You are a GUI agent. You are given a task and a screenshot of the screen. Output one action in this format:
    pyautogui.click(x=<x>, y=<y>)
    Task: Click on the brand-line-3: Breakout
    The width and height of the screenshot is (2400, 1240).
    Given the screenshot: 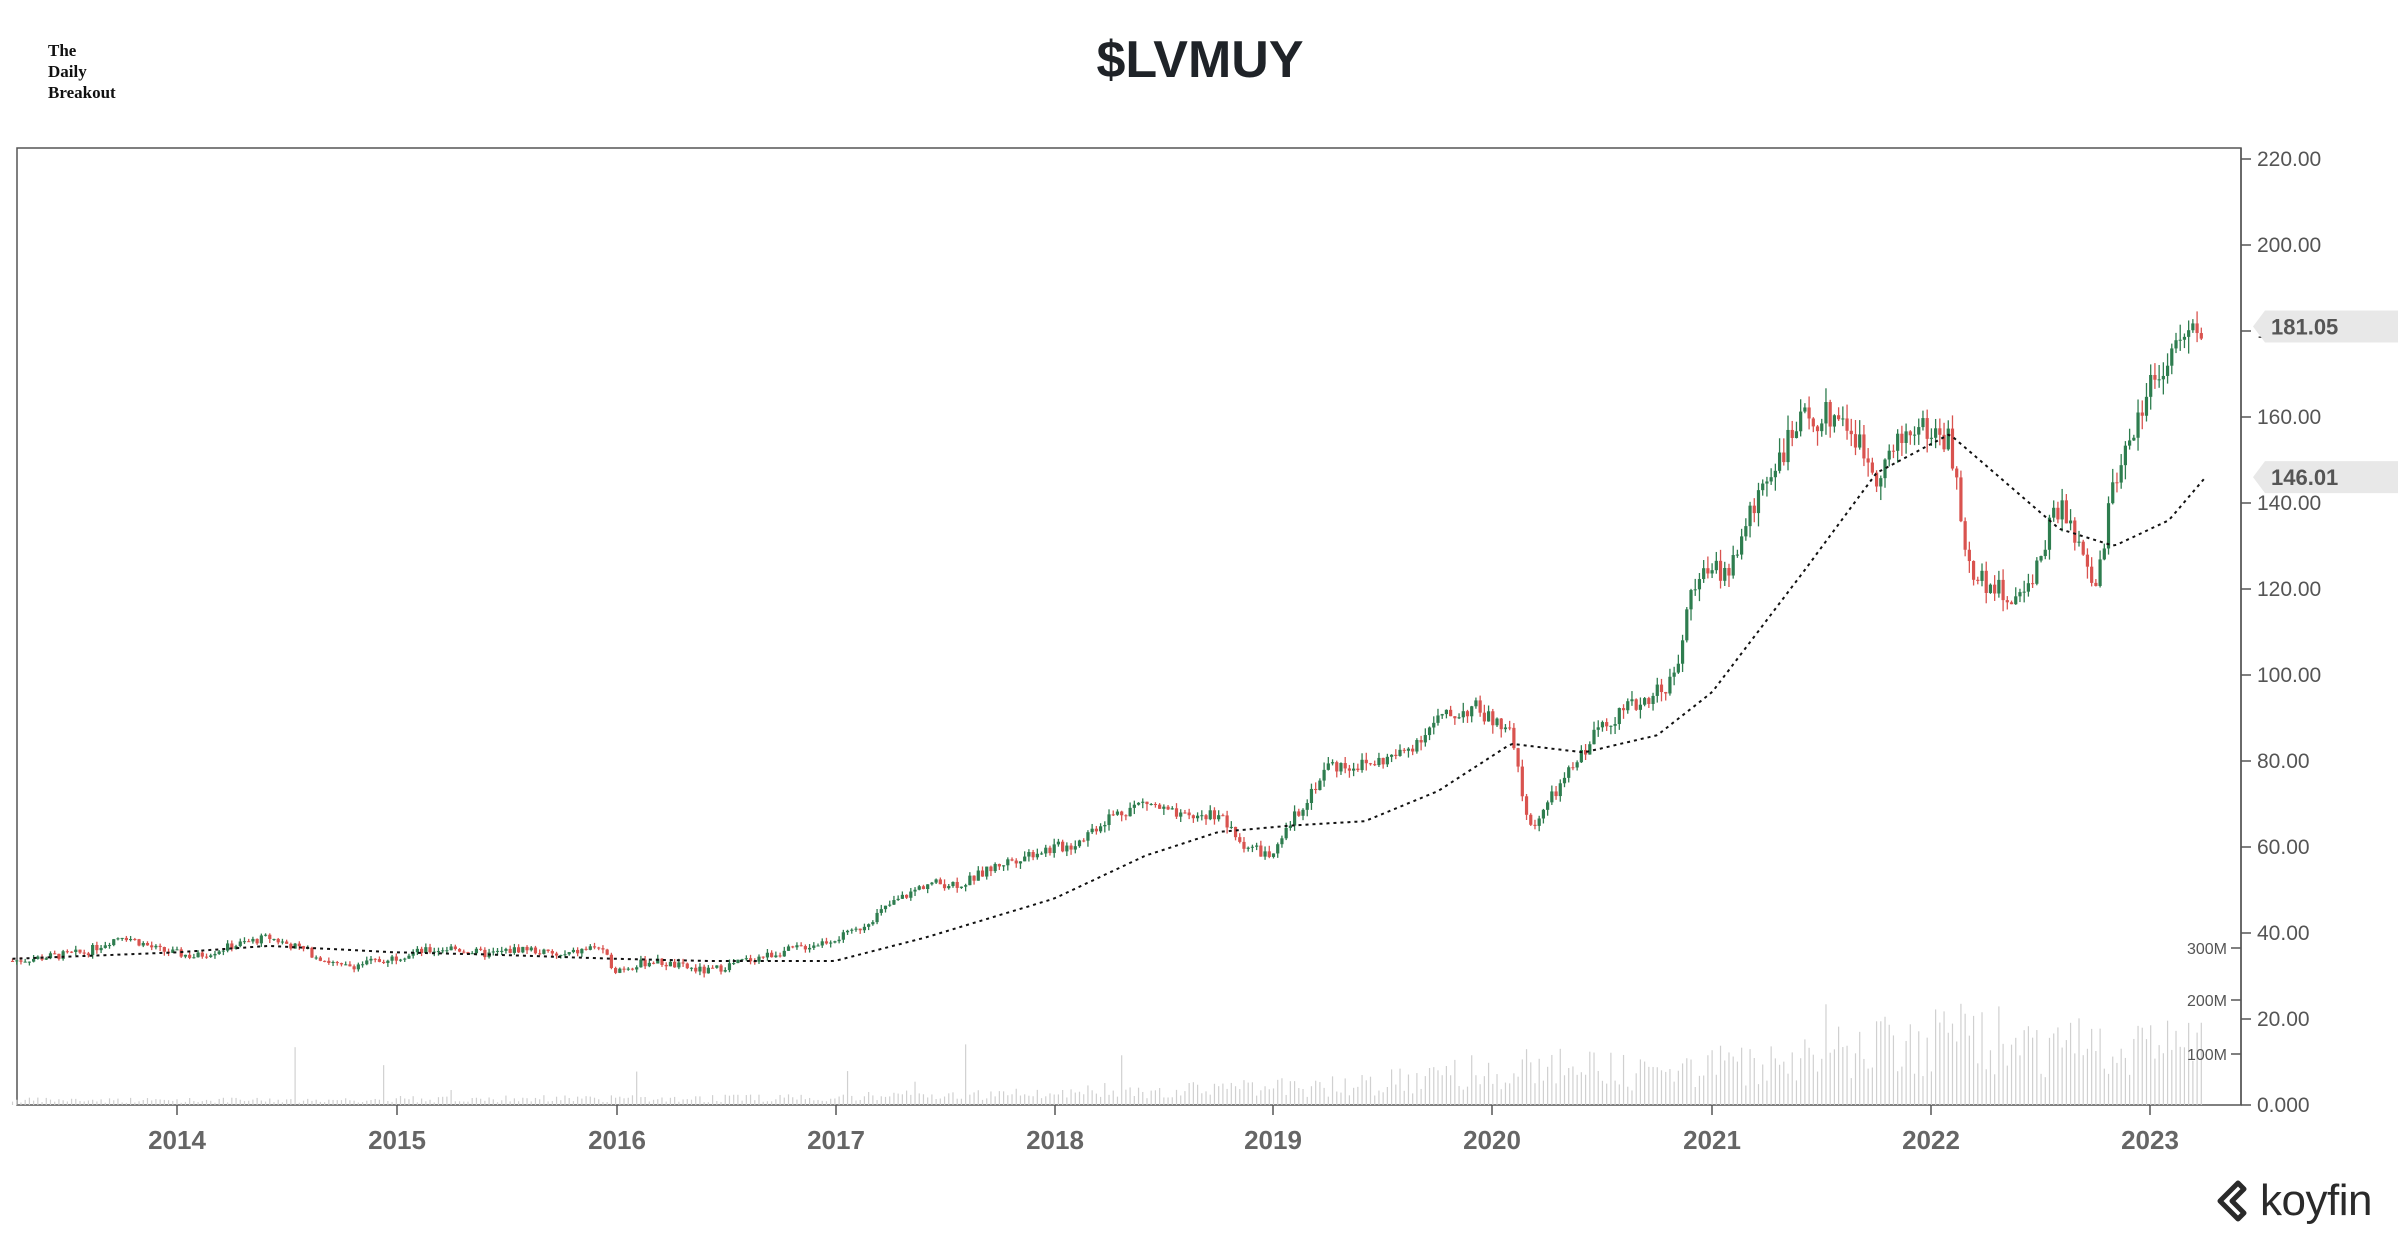 What is the action you would take?
    pyautogui.click(x=82, y=92)
    